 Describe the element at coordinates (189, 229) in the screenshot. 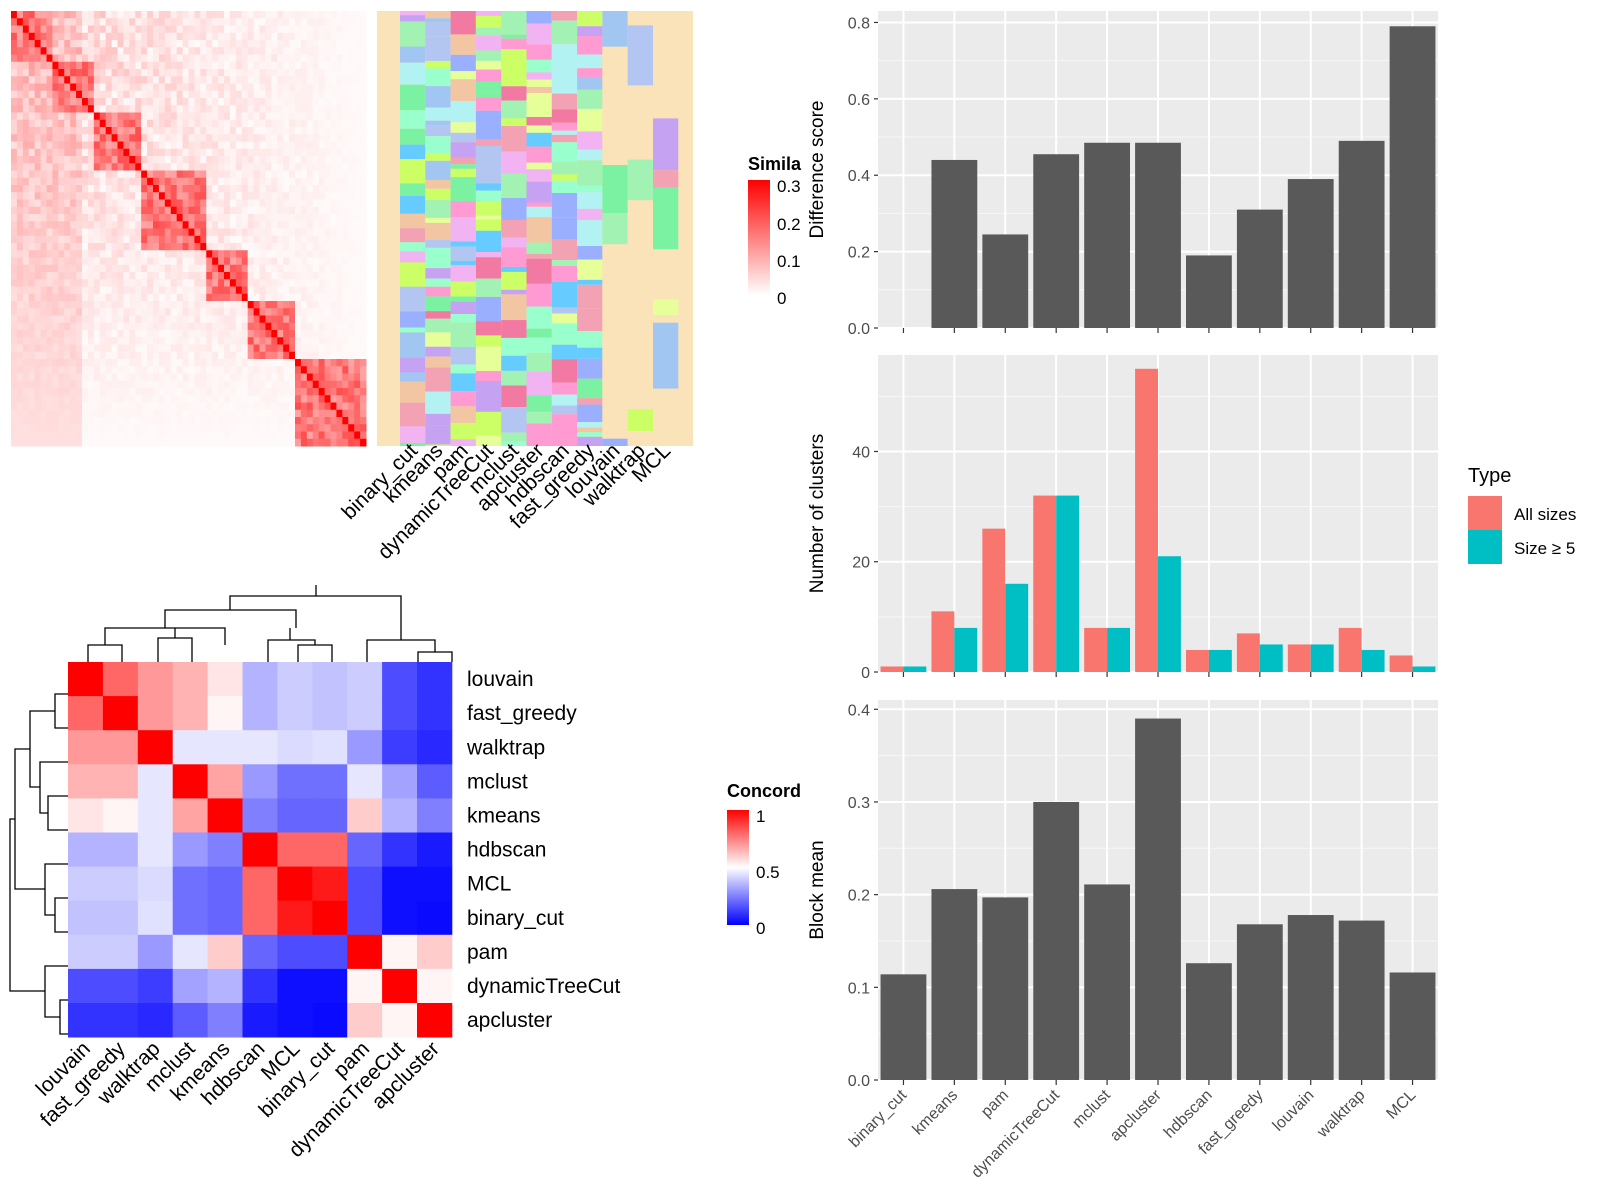

I see `similarity-heatmap` at that location.